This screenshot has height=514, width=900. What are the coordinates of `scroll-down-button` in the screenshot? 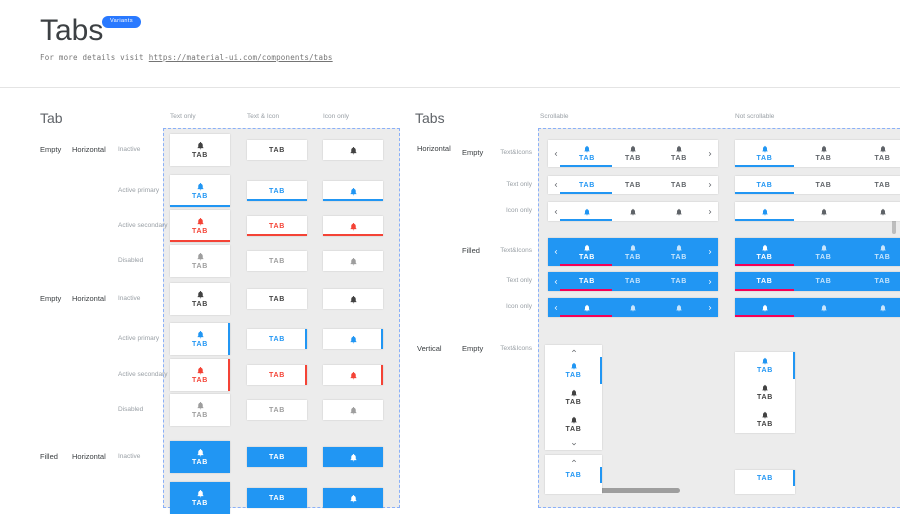 It's located at (573, 444).